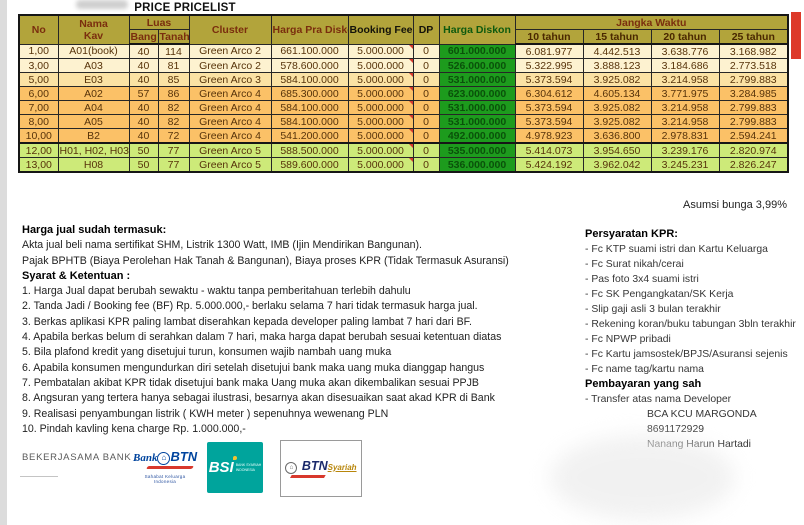 The height and width of the screenshot is (525, 804). Describe the element at coordinates (426, 29) in the screenshot. I see `col-header-dp: DP` at that location.